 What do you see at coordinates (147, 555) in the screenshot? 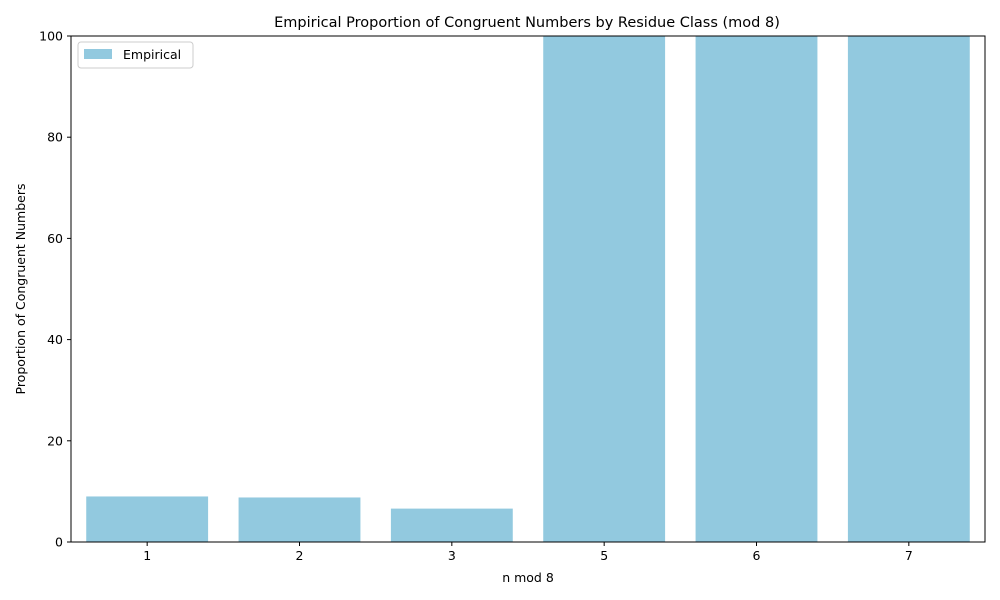
I see `x-tick-label-1: 1` at bounding box center [147, 555].